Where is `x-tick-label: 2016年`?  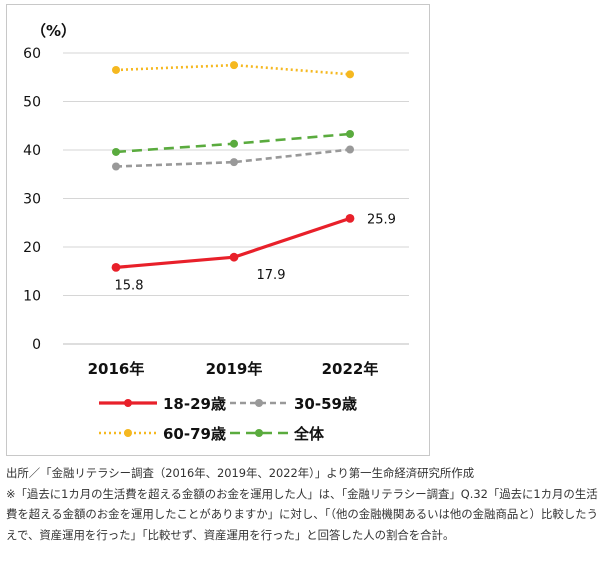 x-tick-label: 2016年 is located at coordinates (116, 369).